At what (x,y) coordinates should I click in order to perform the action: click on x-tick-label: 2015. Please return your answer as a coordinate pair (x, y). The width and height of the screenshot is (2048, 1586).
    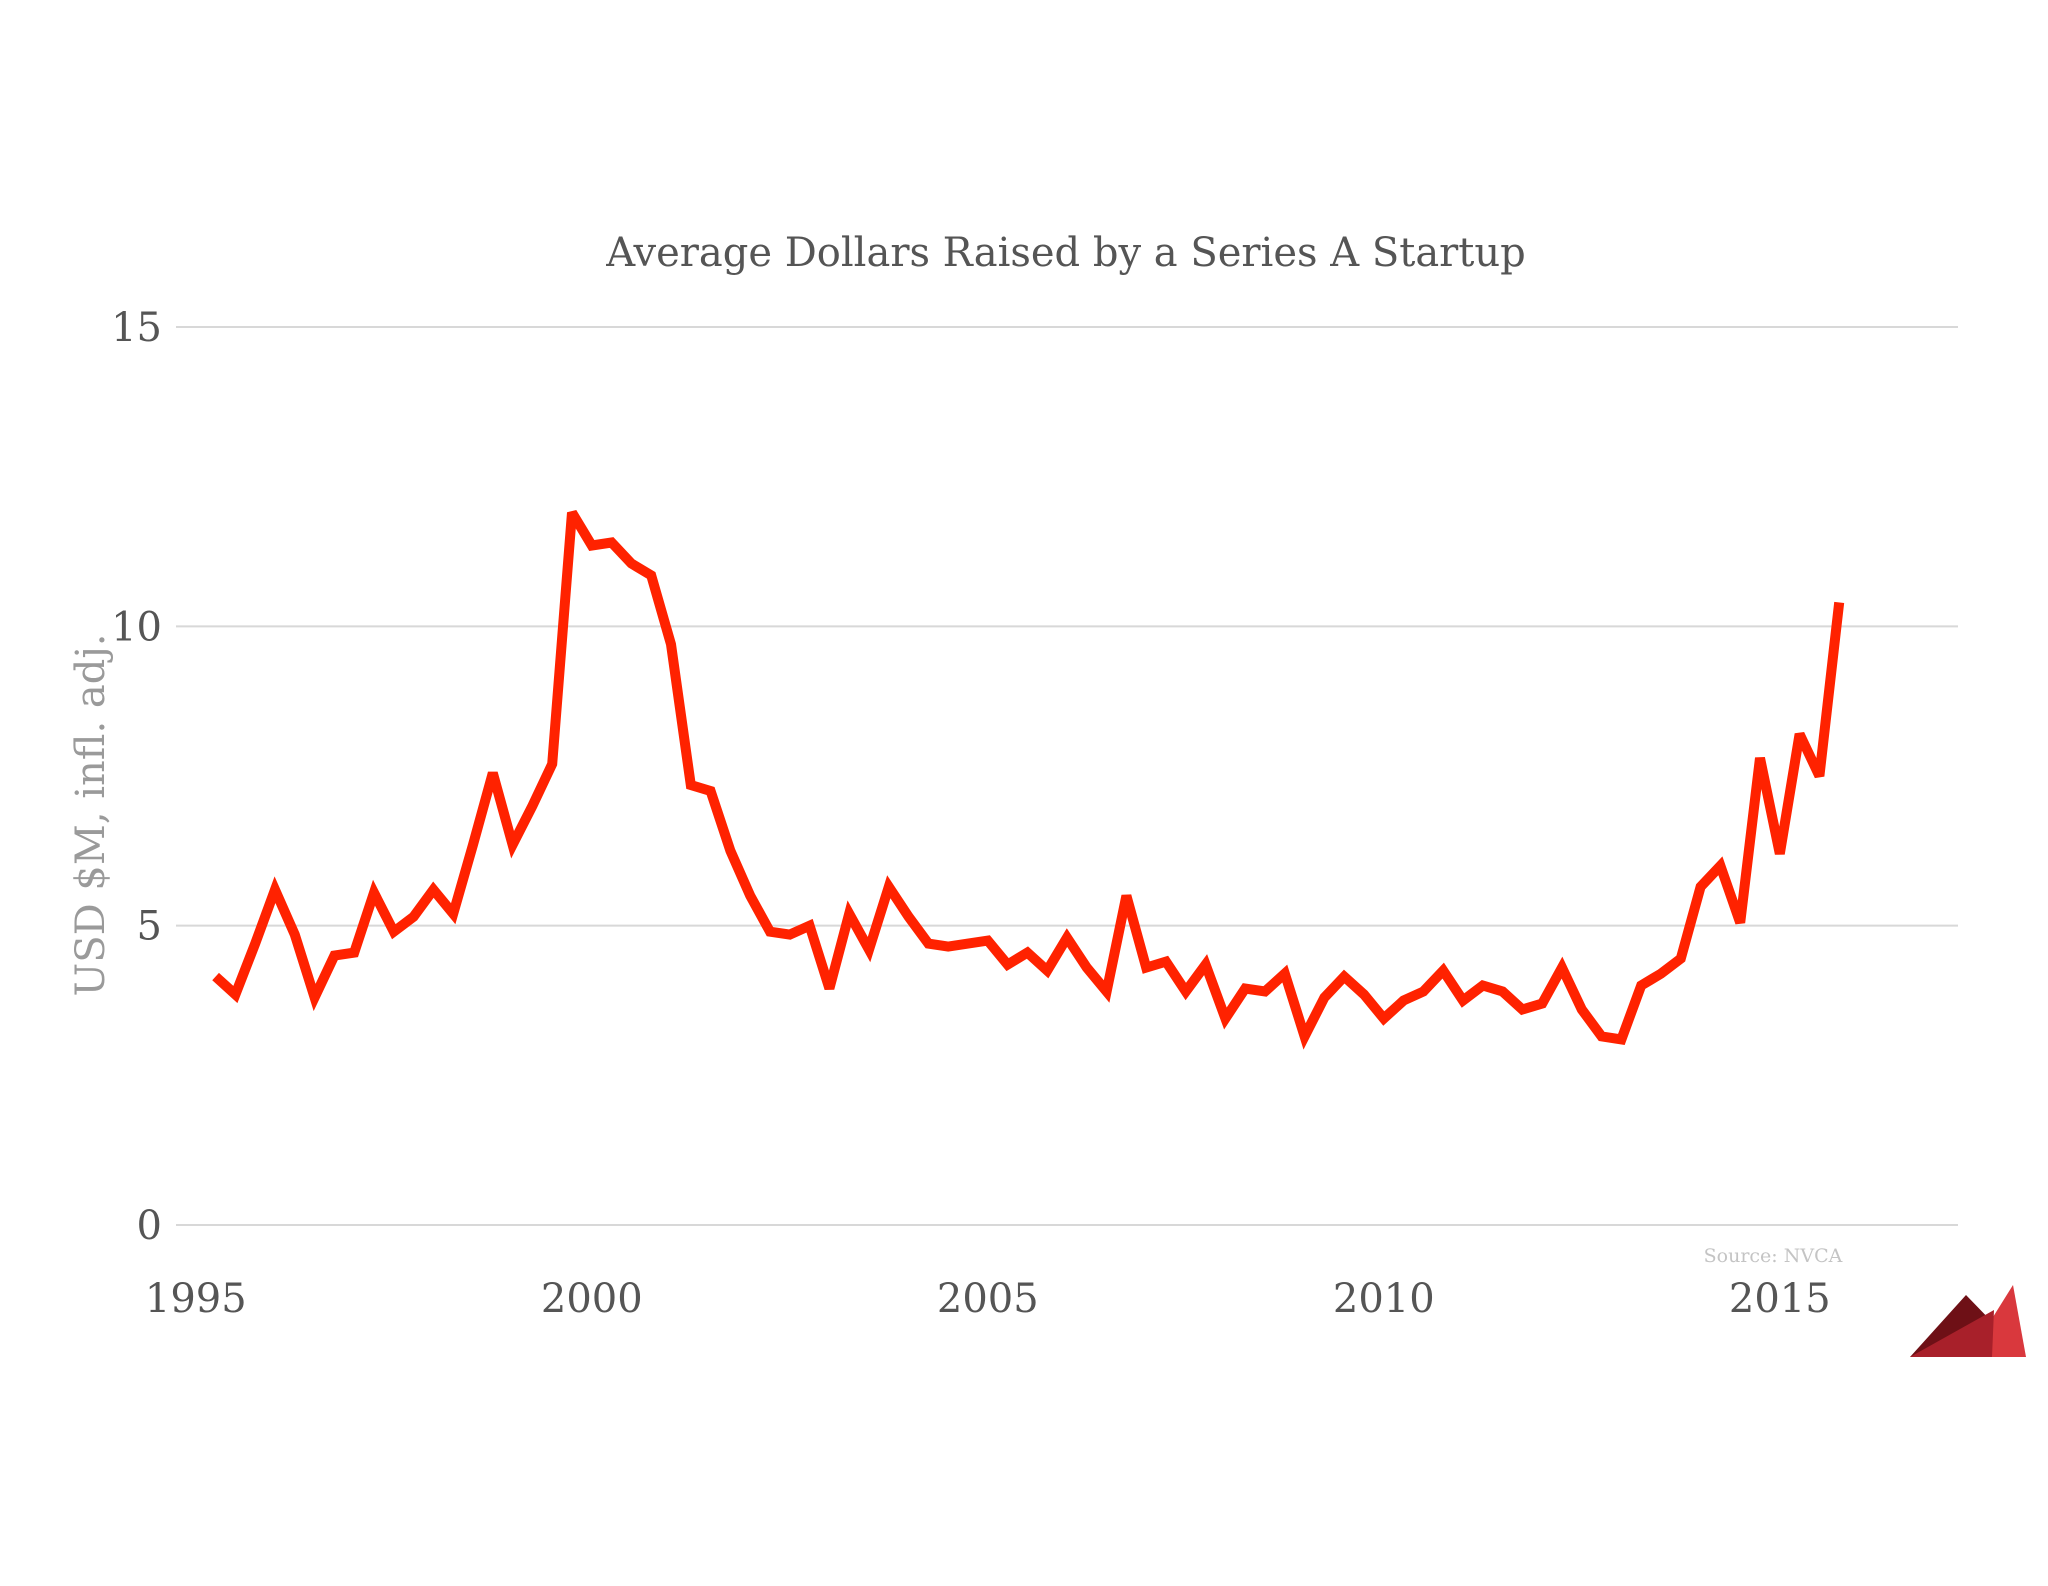
    Looking at the image, I should click on (1780, 1299).